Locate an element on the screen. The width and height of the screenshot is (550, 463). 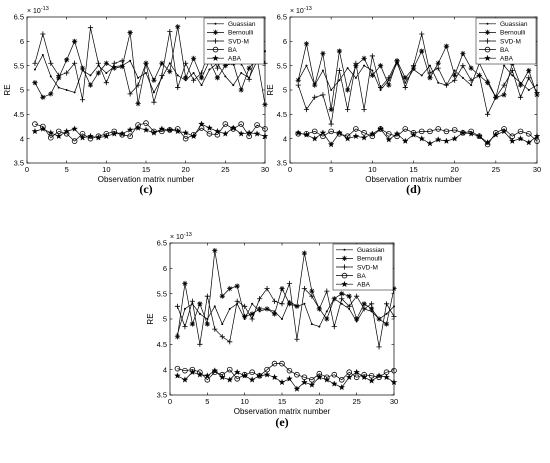
exponent-label: × 10⁻¹³ is located at coordinates (38, 10).